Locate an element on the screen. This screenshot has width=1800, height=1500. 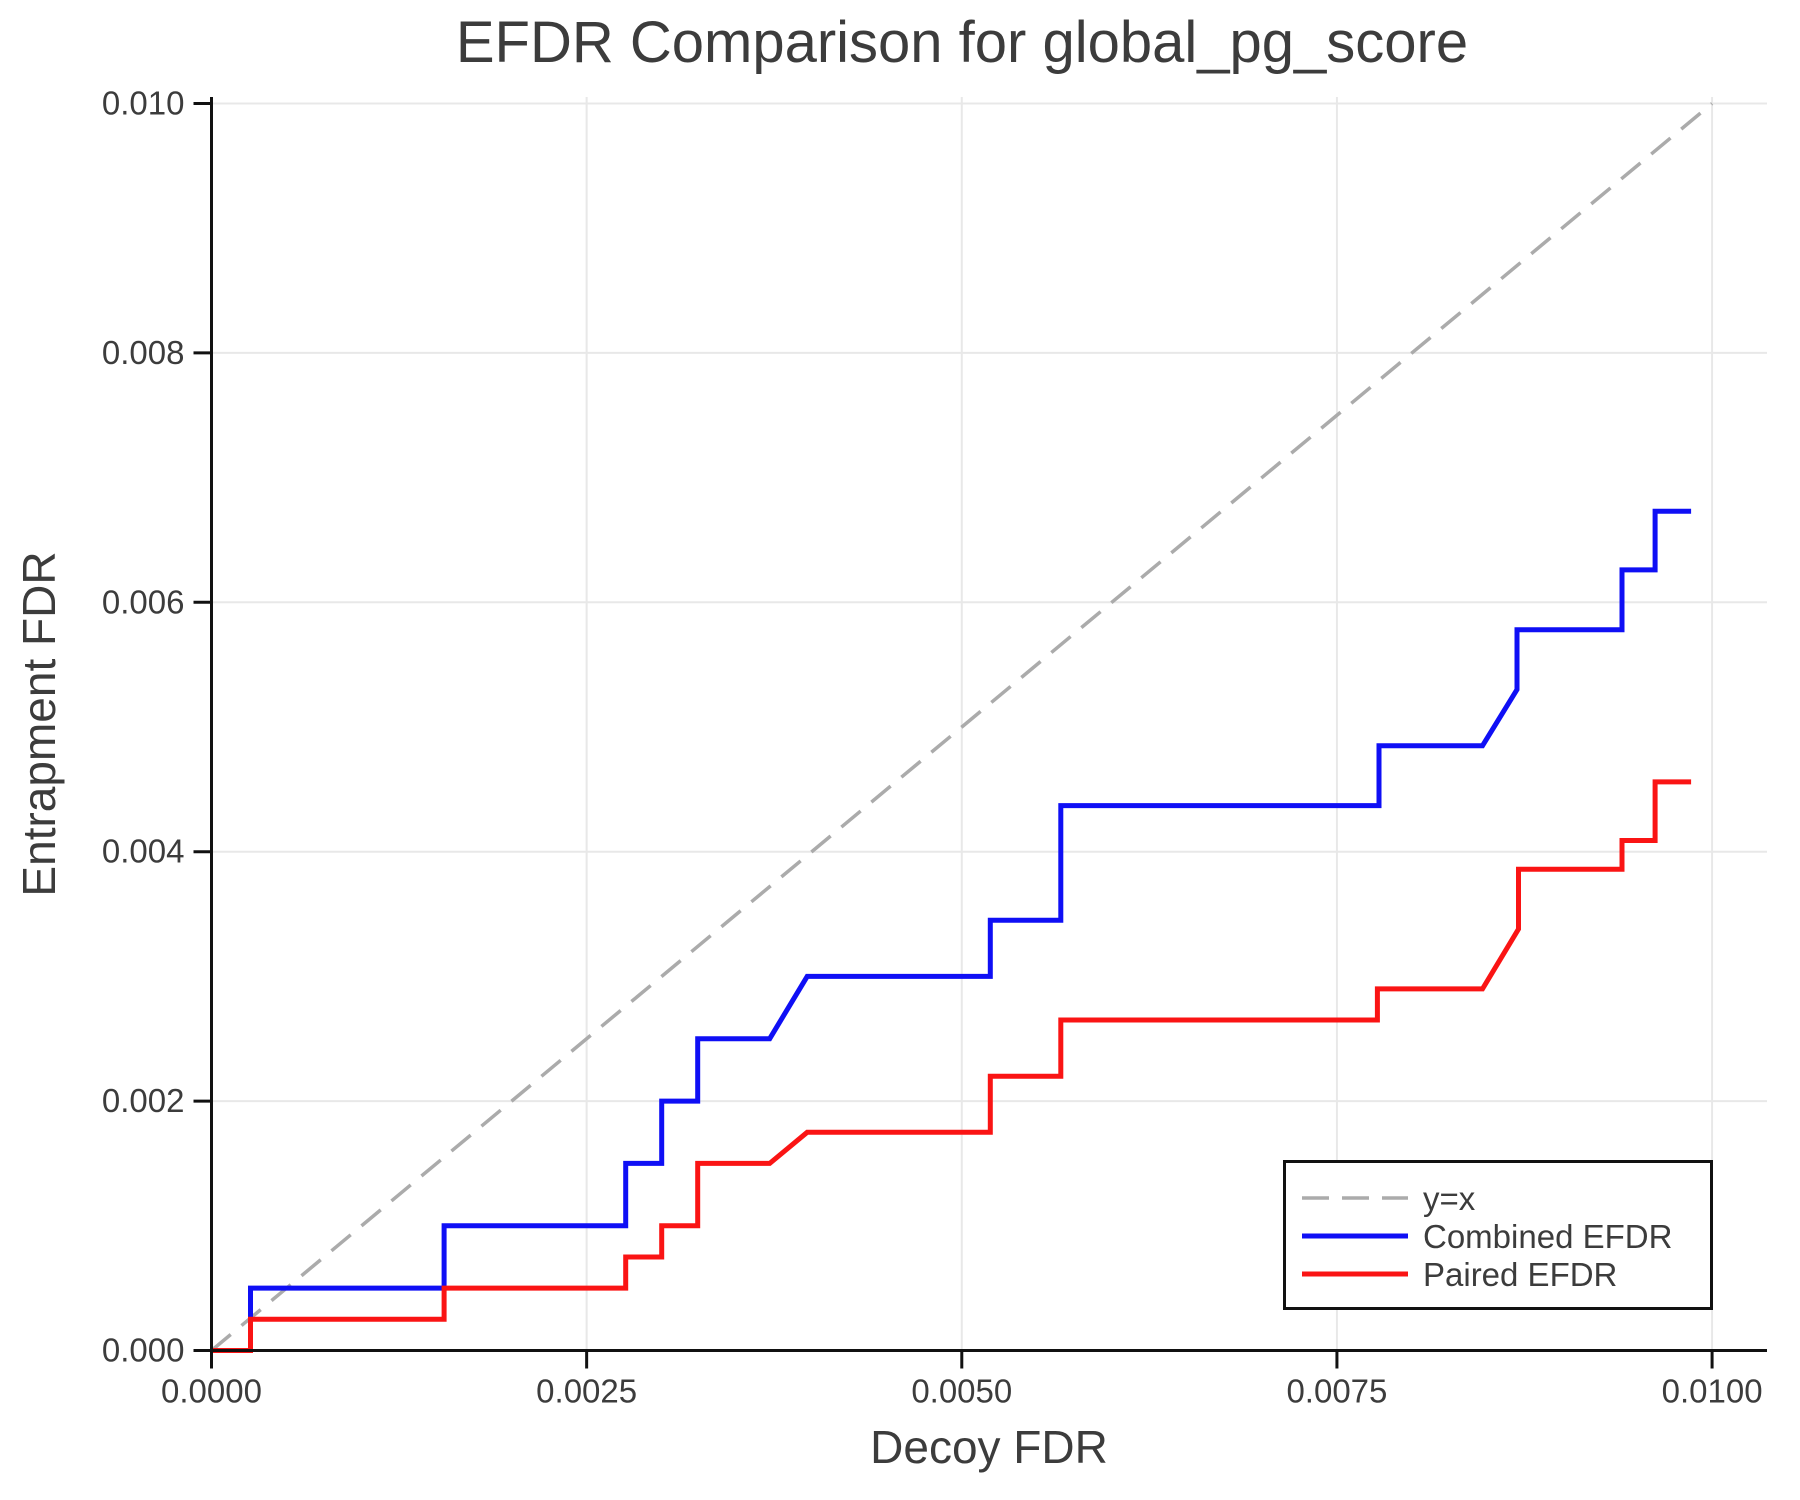
x-tick-label: 0.0075 is located at coordinates (1336, 1391).